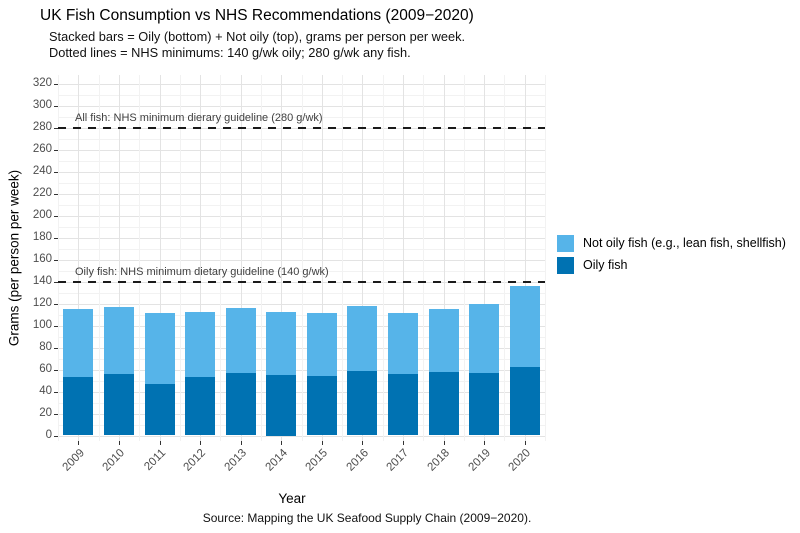 The width and height of the screenshot is (800, 533). I want to click on bar-2015-oily, so click(321, 406).